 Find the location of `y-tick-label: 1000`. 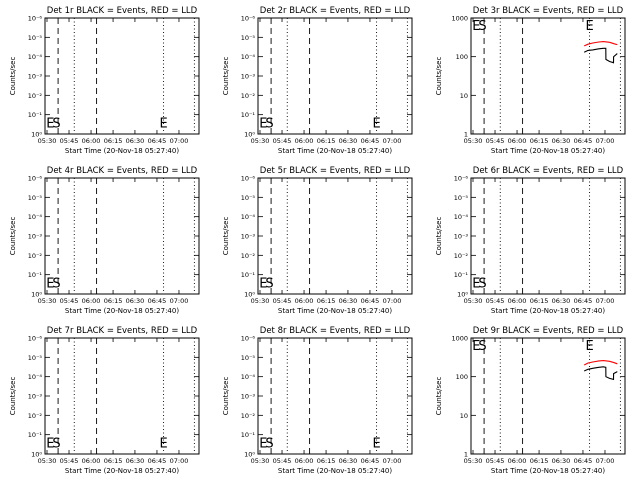

y-tick-label: 1000 is located at coordinates (459, 19).